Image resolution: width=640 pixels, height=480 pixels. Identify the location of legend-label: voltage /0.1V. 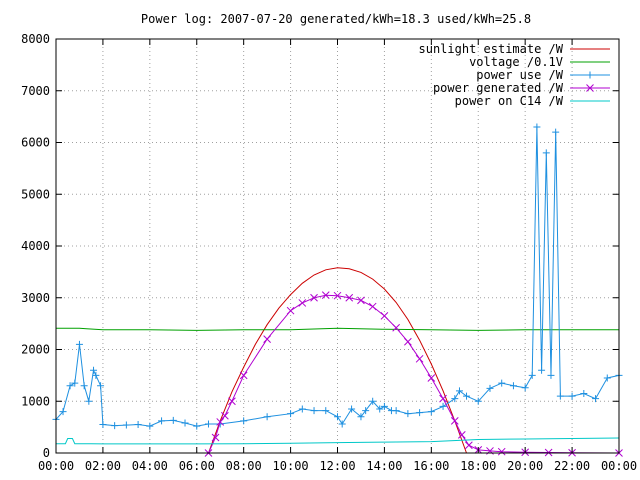
(516, 62).